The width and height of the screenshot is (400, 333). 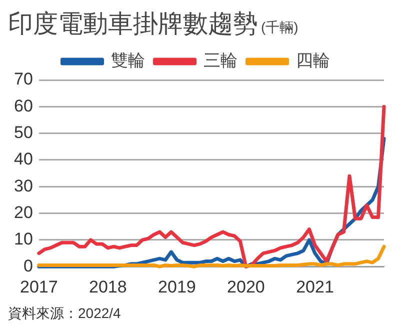 I want to click on y-tick-label: 50, so click(x=23, y=132).